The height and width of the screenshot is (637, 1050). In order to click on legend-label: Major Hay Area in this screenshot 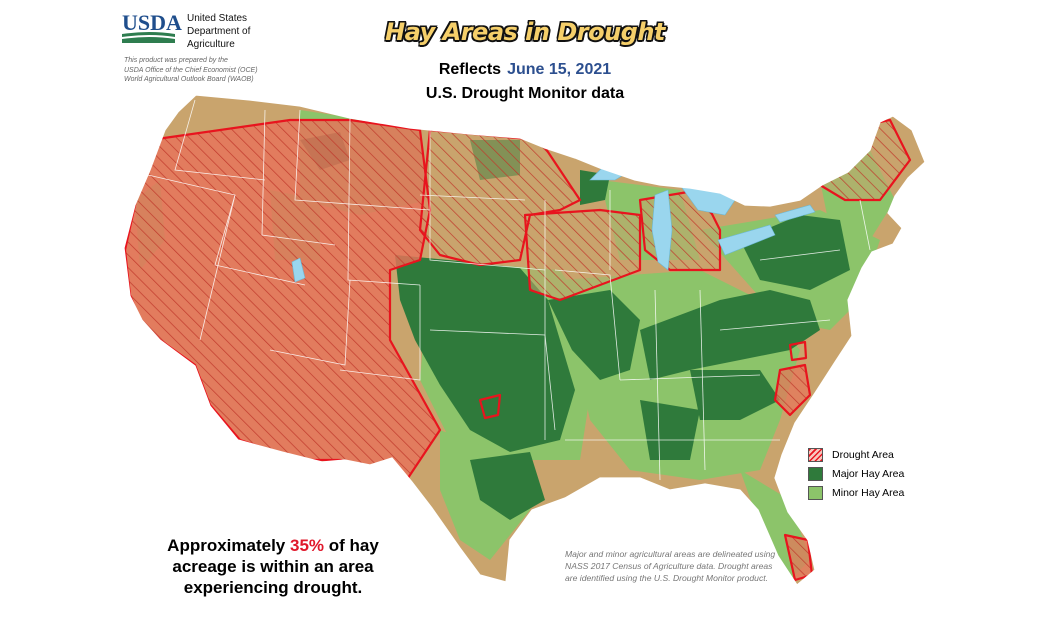, I will do `click(868, 473)`.